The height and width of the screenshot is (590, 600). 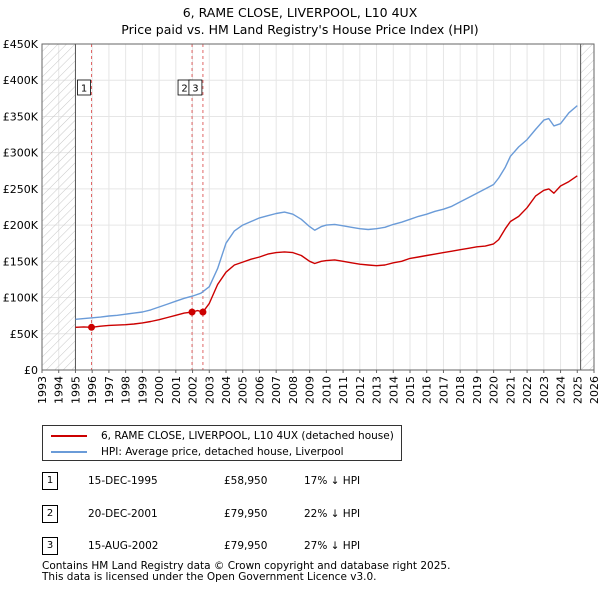 What do you see at coordinates (494, 390) in the screenshot?
I see `x-tick-label: 2020` at bounding box center [494, 390].